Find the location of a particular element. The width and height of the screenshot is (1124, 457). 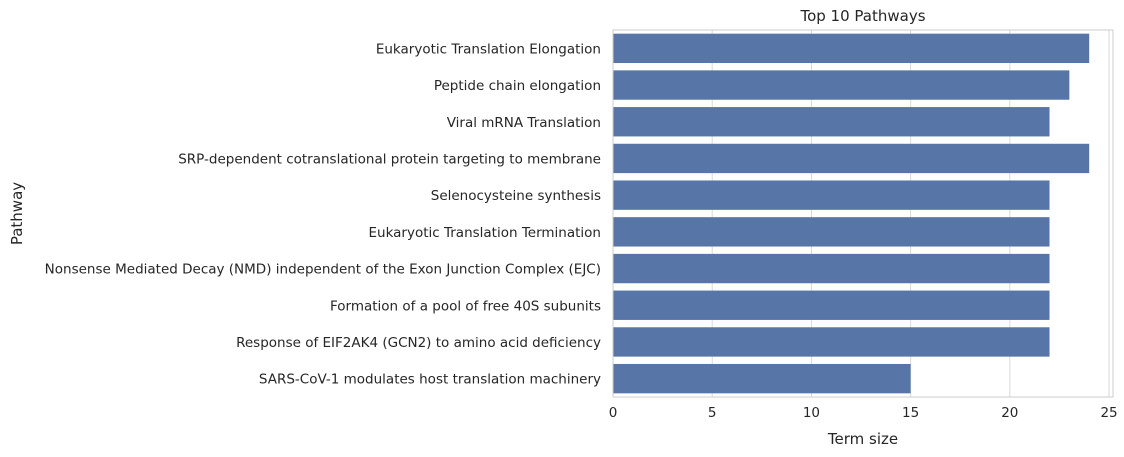

category-label: Selenocysteine synthesis is located at coordinates (516, 196).